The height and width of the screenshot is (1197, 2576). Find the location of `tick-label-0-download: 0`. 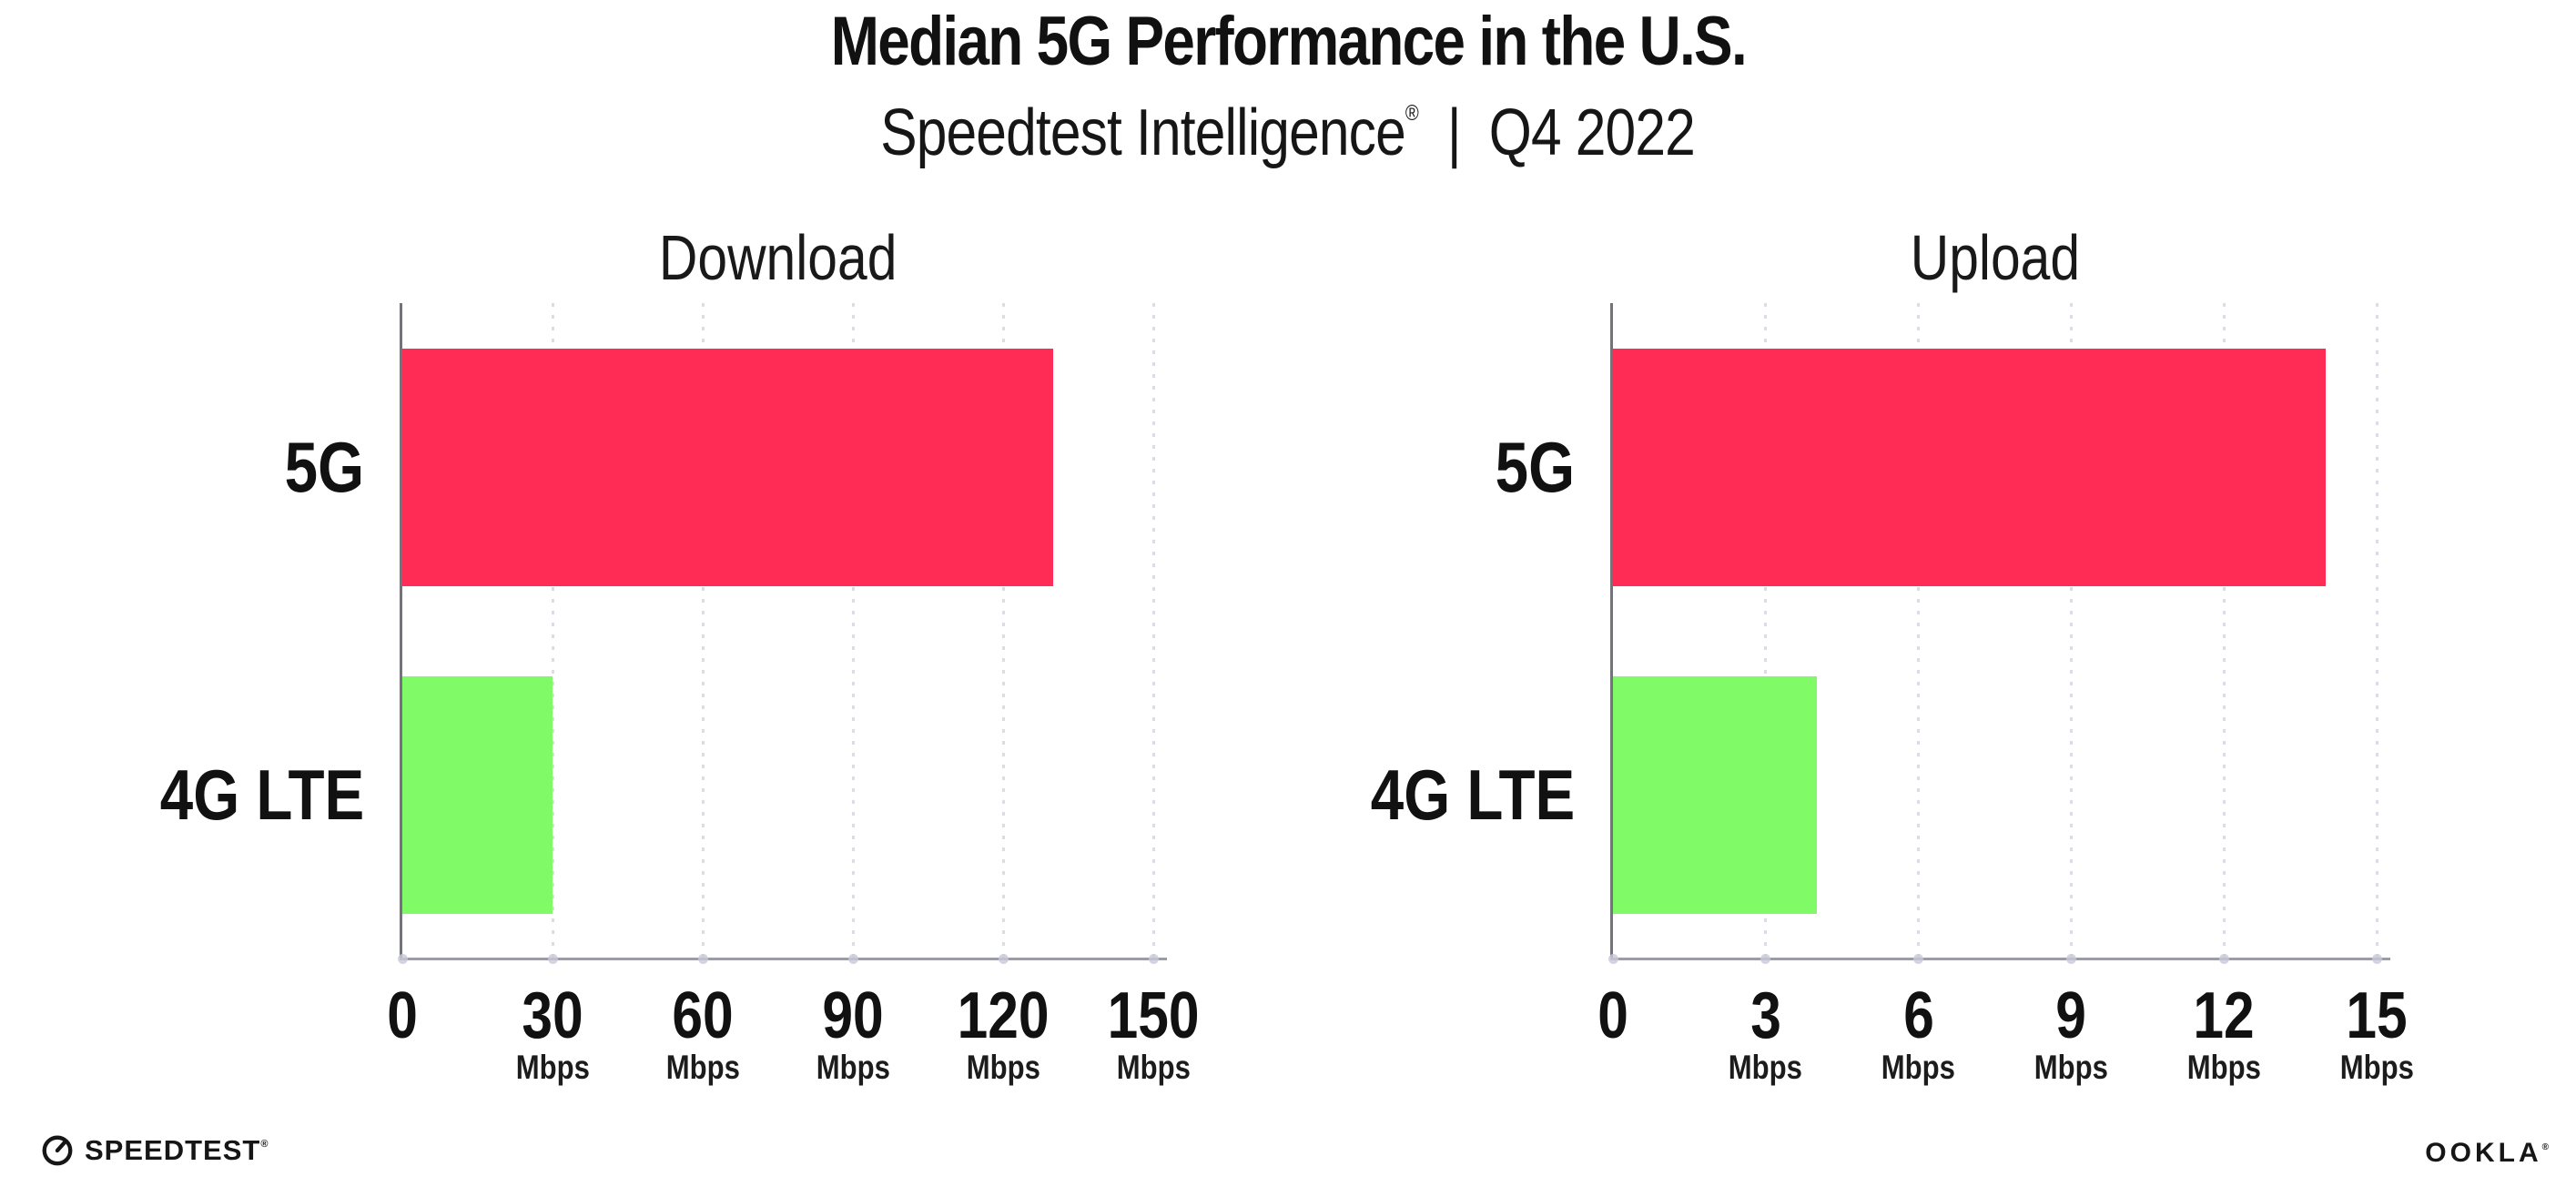

tick-label-0-download: 0 is located at coordinates (402, 1016).